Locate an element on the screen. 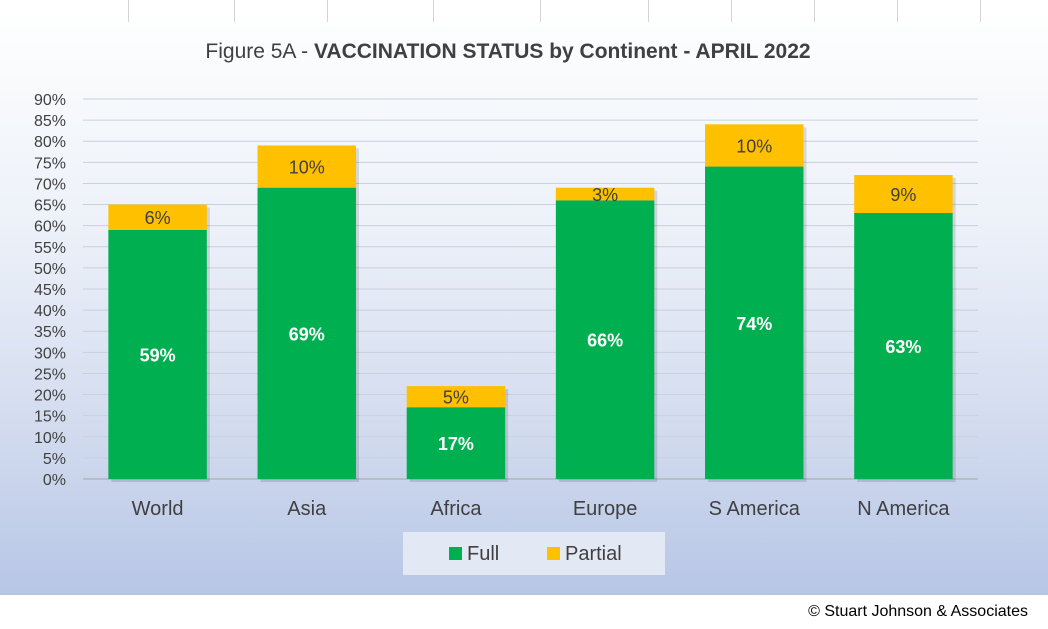  legend-swatch-partial is located at coordinates (553, 553).